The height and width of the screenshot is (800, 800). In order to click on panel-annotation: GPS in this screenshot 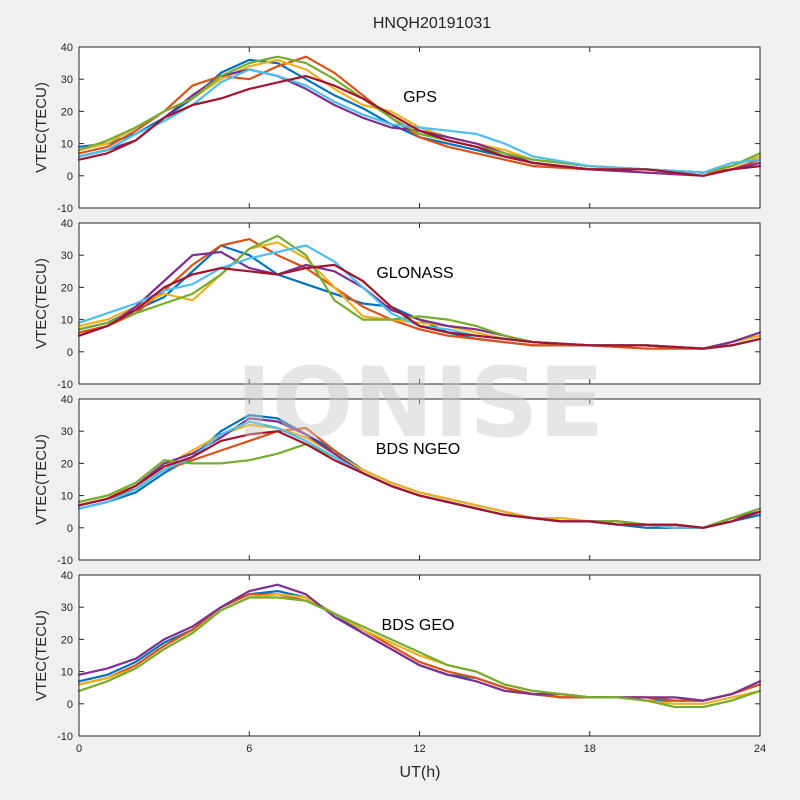, I will do `click(420, 97)`.